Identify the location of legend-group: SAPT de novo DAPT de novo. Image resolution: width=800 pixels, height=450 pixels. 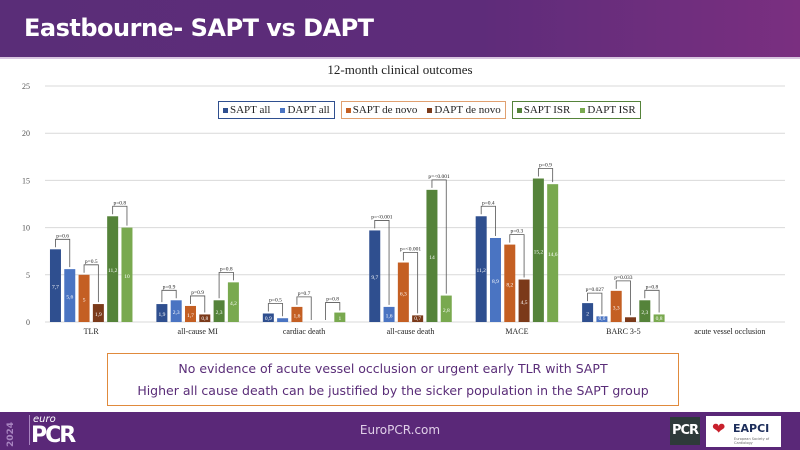
(423, 110).